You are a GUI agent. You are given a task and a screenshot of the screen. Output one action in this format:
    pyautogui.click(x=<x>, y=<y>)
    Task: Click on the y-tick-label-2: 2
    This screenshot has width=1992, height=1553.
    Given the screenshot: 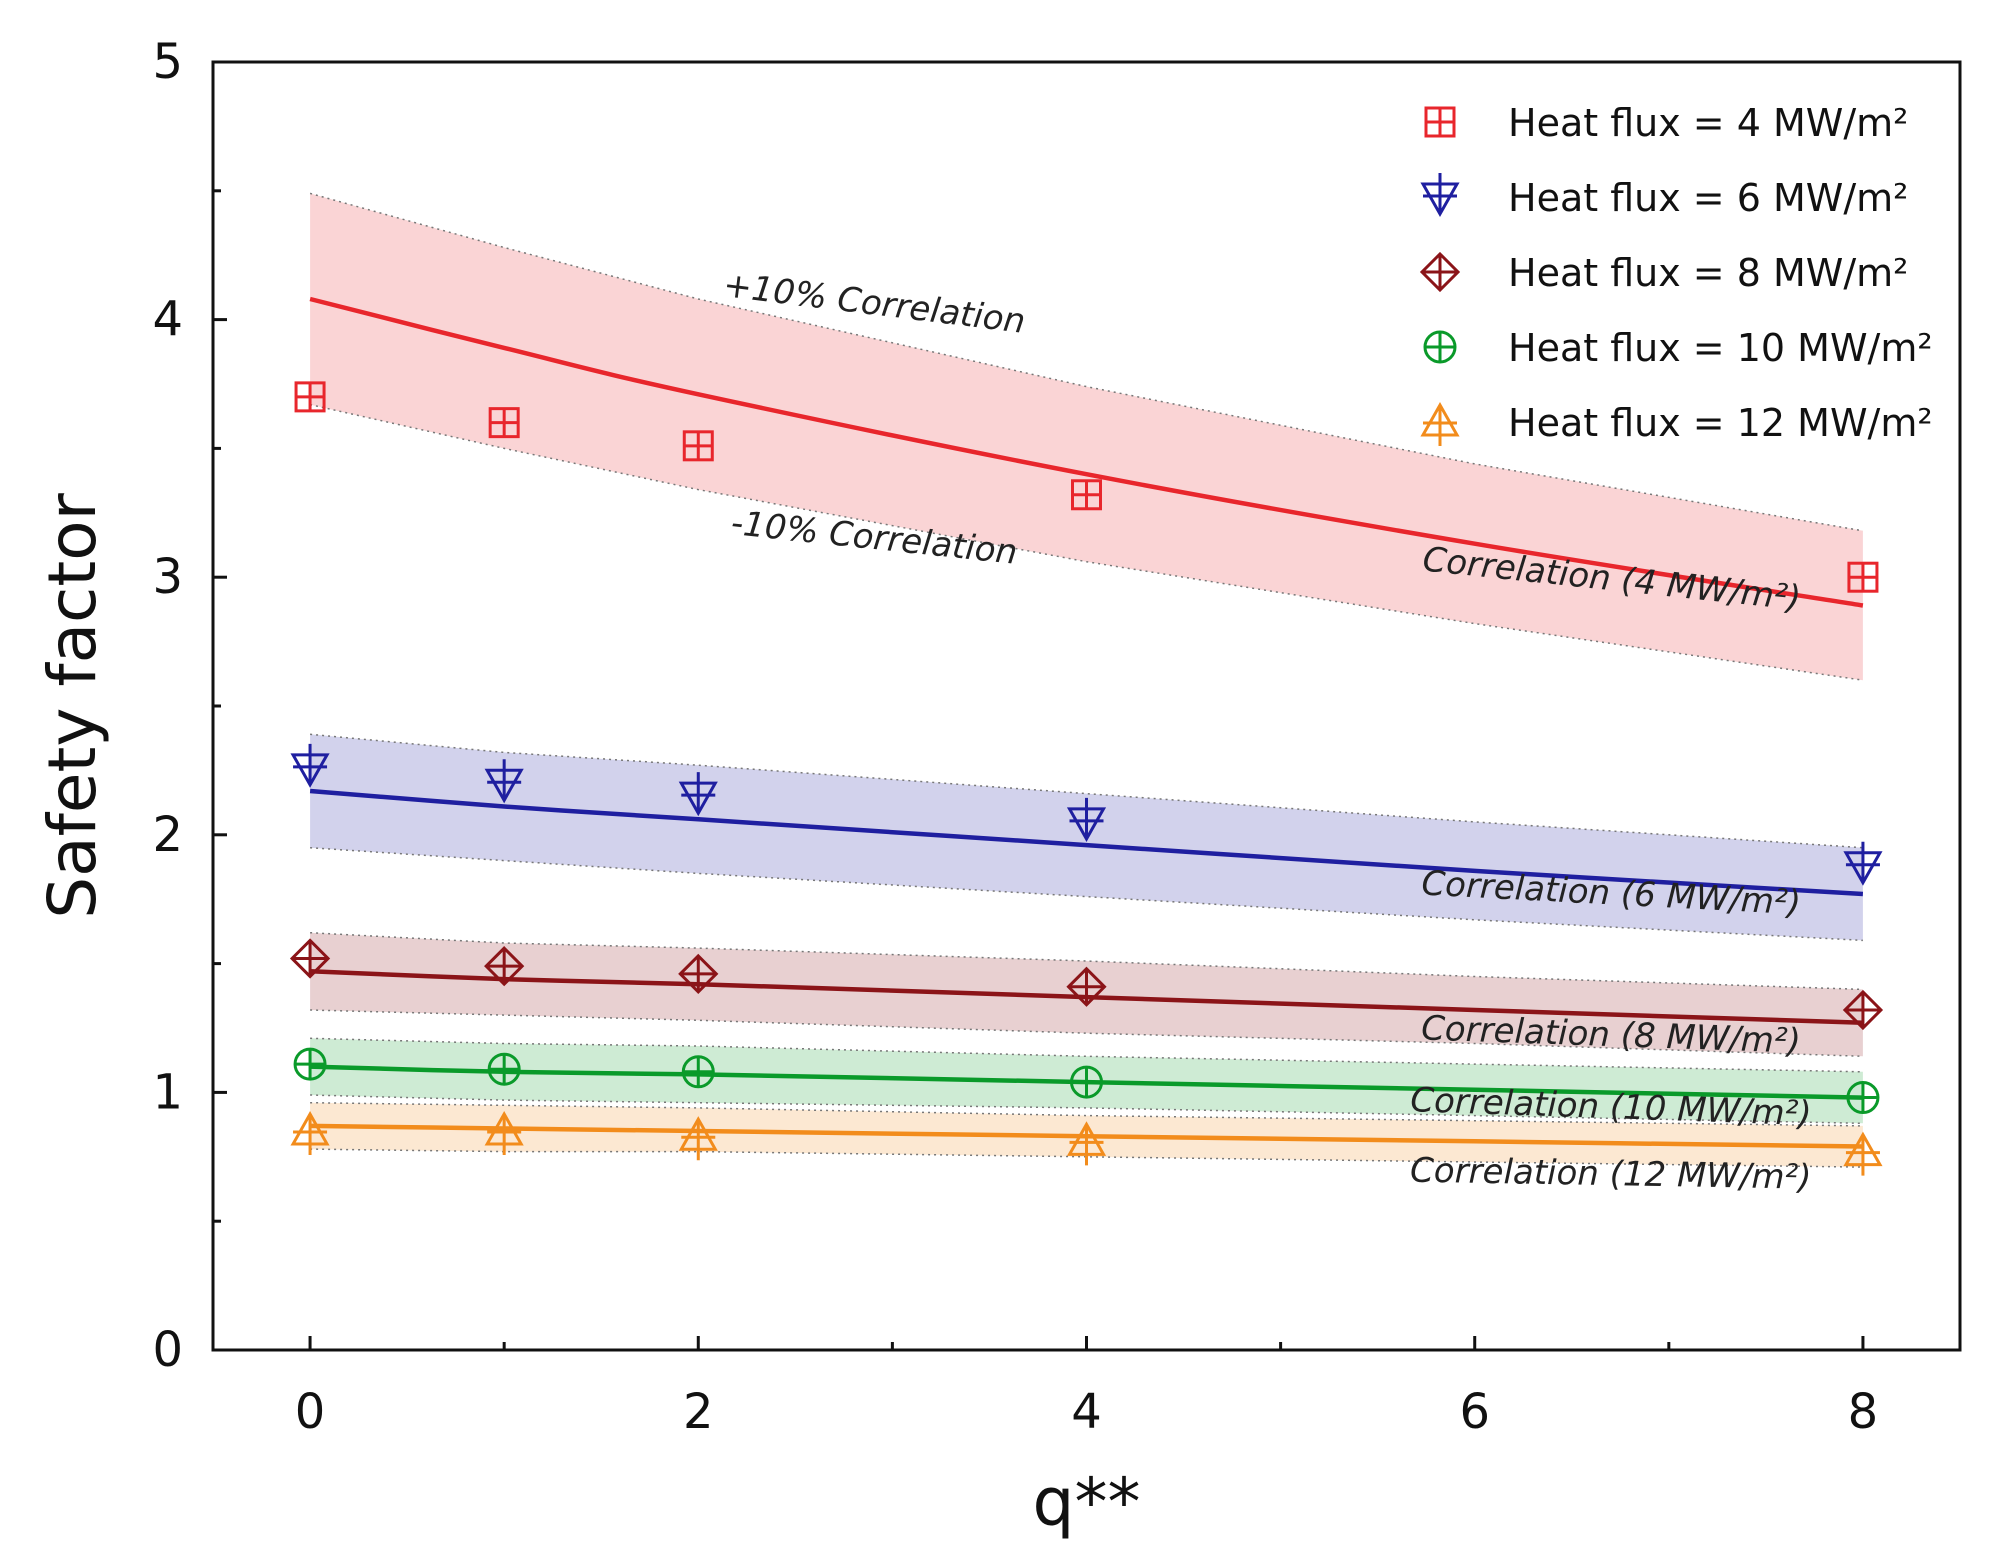 What is the action you would take?
    pyautogui.click(x=167, y=835)
    